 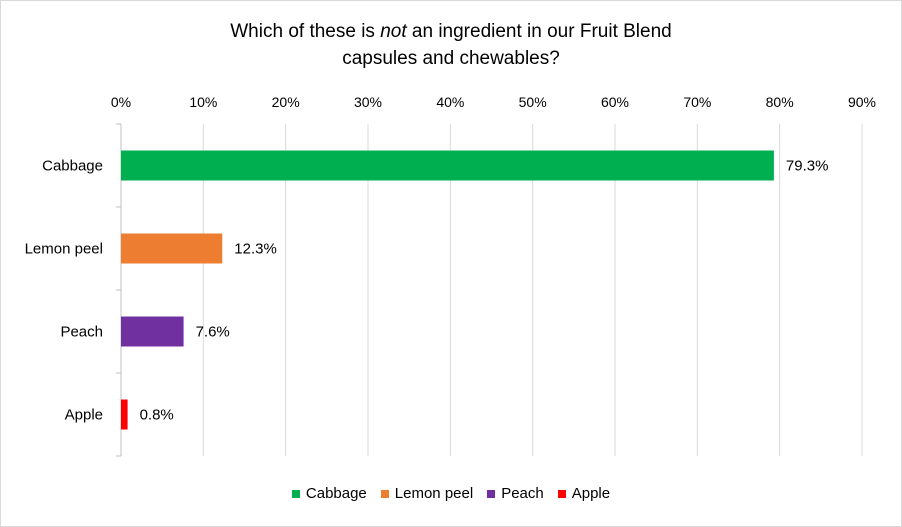 I want to click on category-label-peach: Peach, so click(x=81, y=332).